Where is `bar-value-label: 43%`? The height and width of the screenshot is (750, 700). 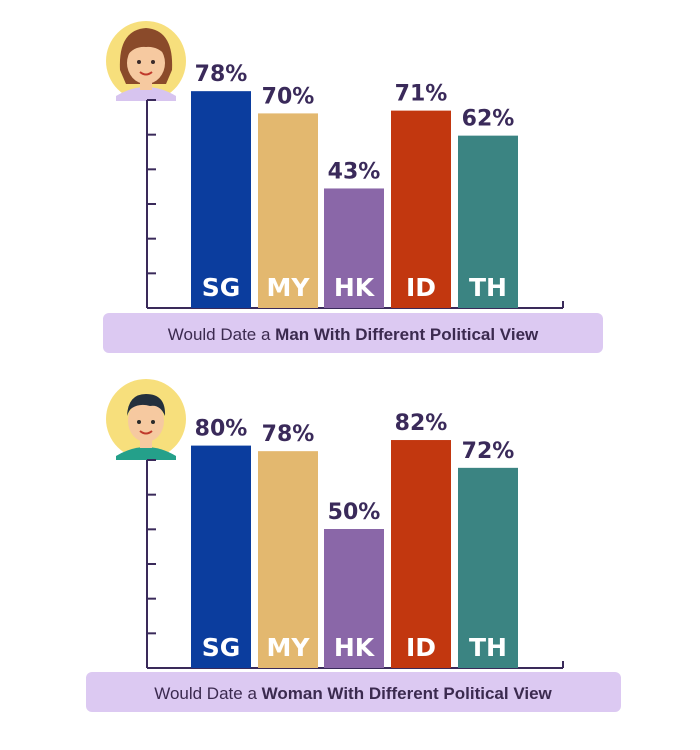
bar-value-label: 43% is located at coordinates (354, 171).